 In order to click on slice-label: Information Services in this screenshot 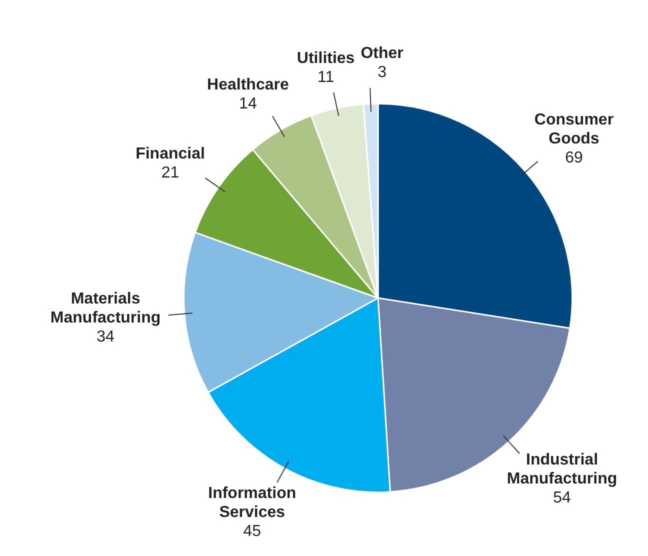, I will do `click(252, 503)`.